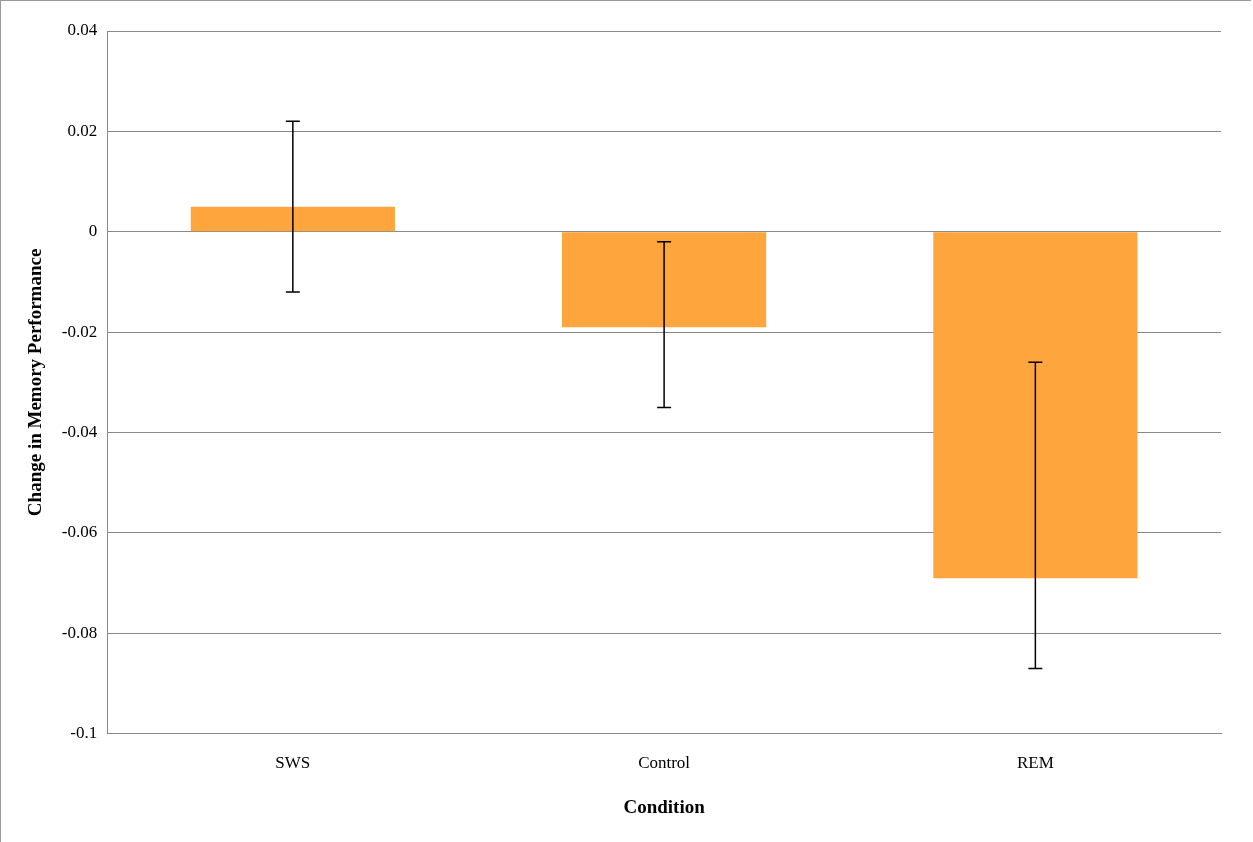 The height and width of the screenshot is (842, 1253). I want to click on y-tick-label: -0.08, so click(79, 632).